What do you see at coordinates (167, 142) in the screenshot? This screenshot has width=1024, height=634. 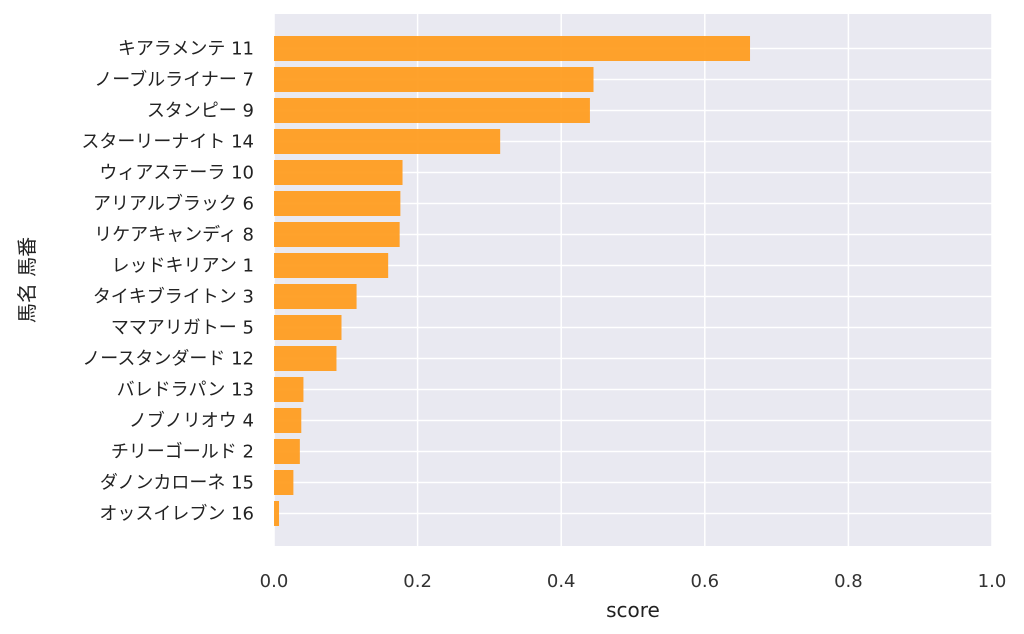 I see `category-label: スターリーナイト 14` at bounding box center [167, 142].